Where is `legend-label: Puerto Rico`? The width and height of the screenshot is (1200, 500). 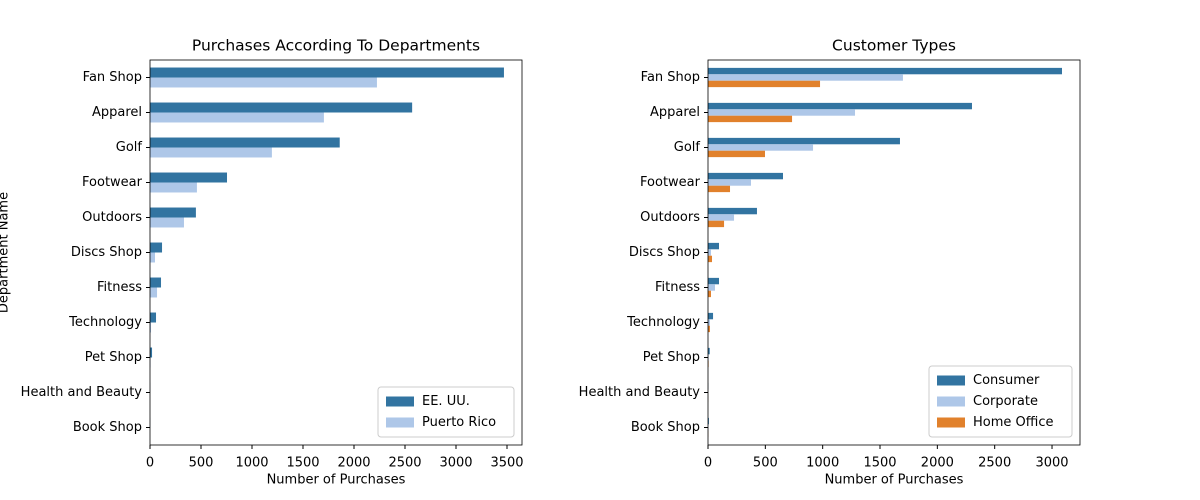
legend-label: Puerto Rico is located at coordinates (459, 422).